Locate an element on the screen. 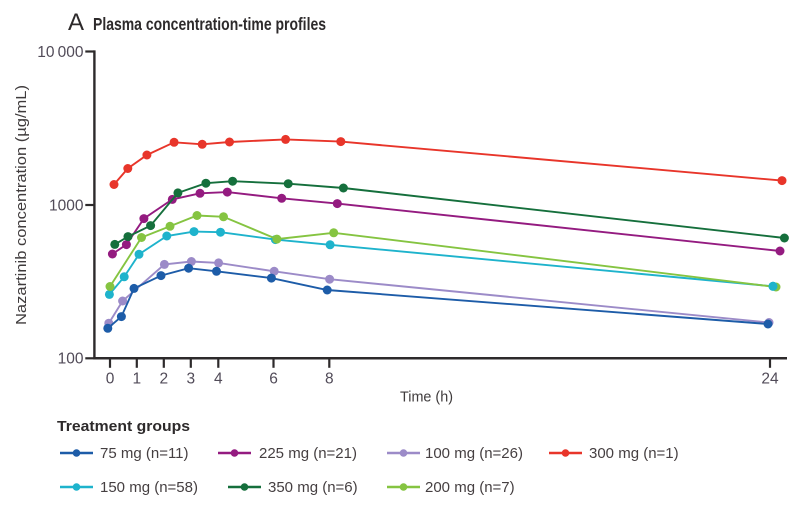 The image size is (800, 505). svg-text: Time (h) is located at coordinates (426, 397).